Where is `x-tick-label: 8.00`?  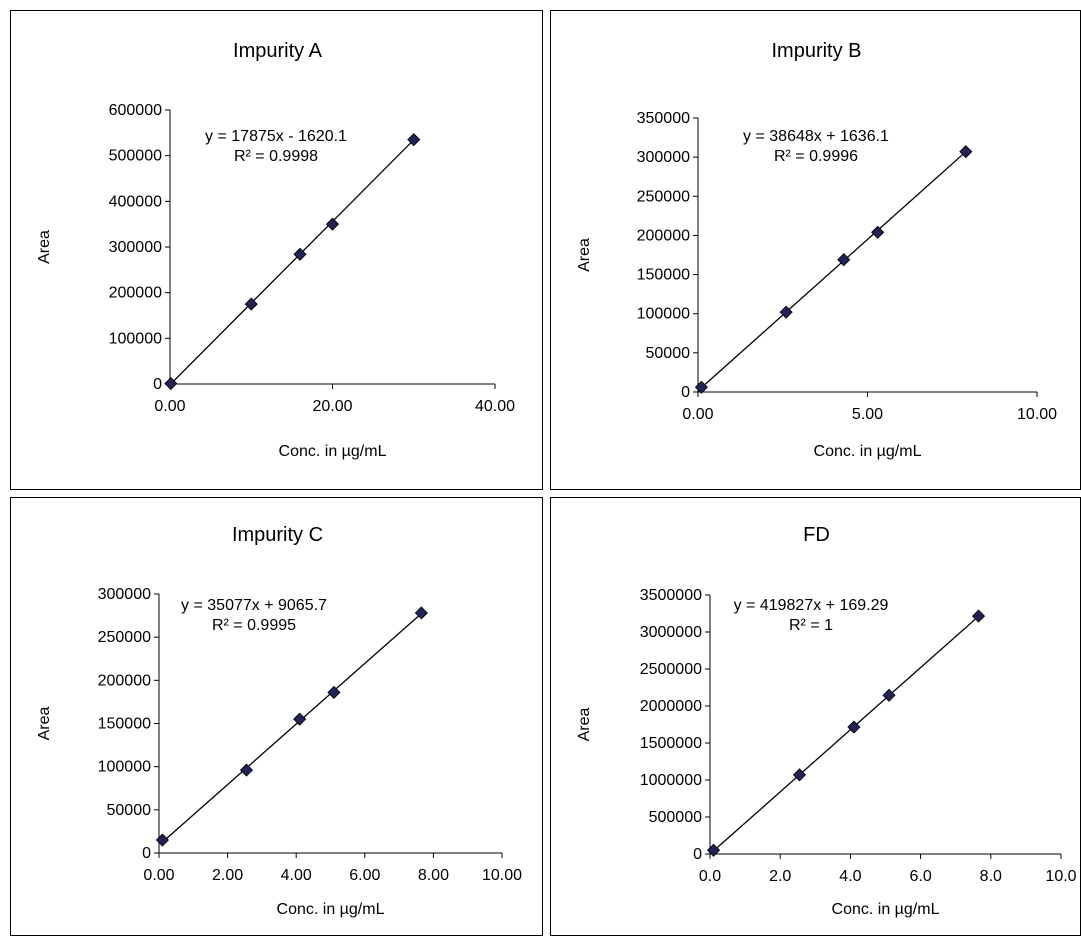
x-tick-label: 8.00 is located at coordinates (433, 875).